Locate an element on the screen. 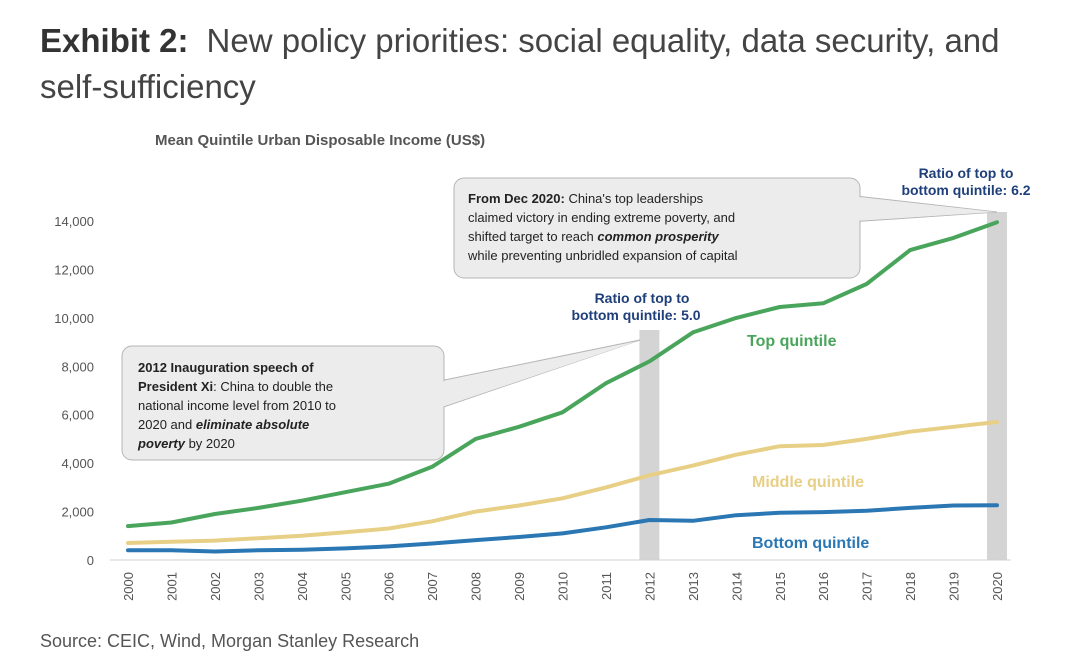  highlight-bar-2012 is located at coordinates (649, 445).